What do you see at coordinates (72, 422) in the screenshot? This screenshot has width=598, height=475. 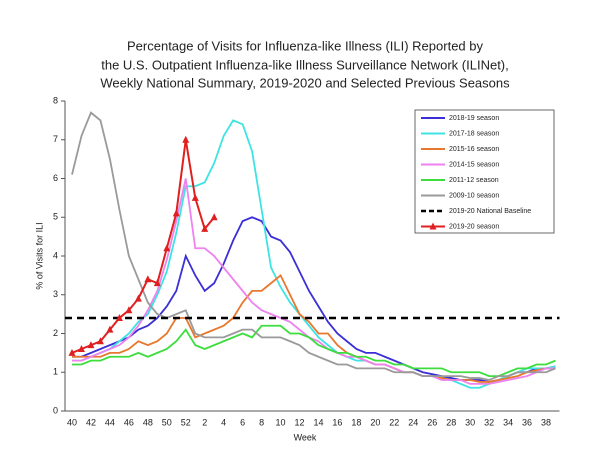 I see `x-tick-label: 40` at bounding box center [72, 422].